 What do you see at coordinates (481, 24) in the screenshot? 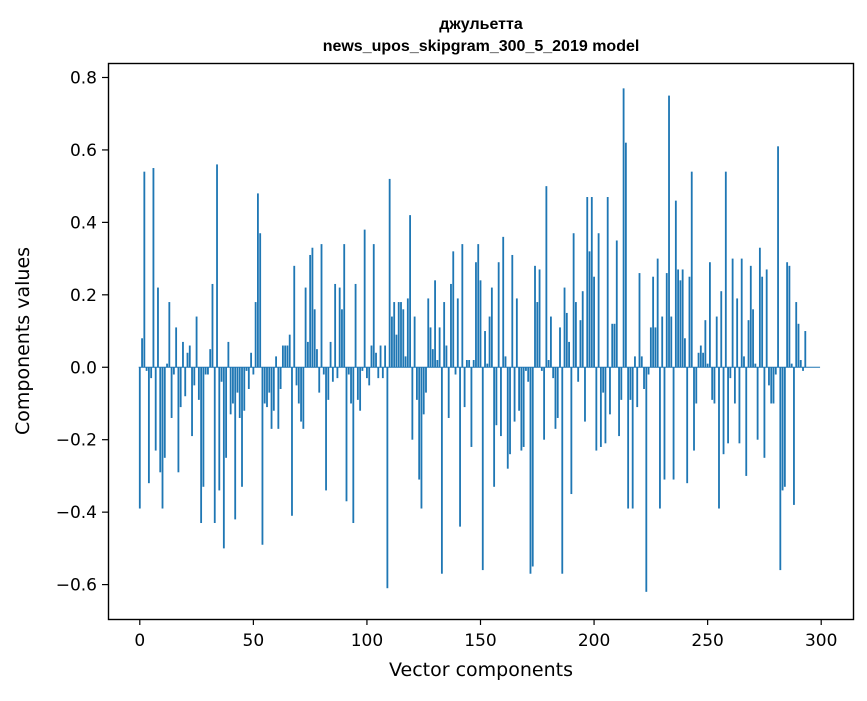
I see `chart-title-line-1: джульетта` at bounding box center [481, 24].